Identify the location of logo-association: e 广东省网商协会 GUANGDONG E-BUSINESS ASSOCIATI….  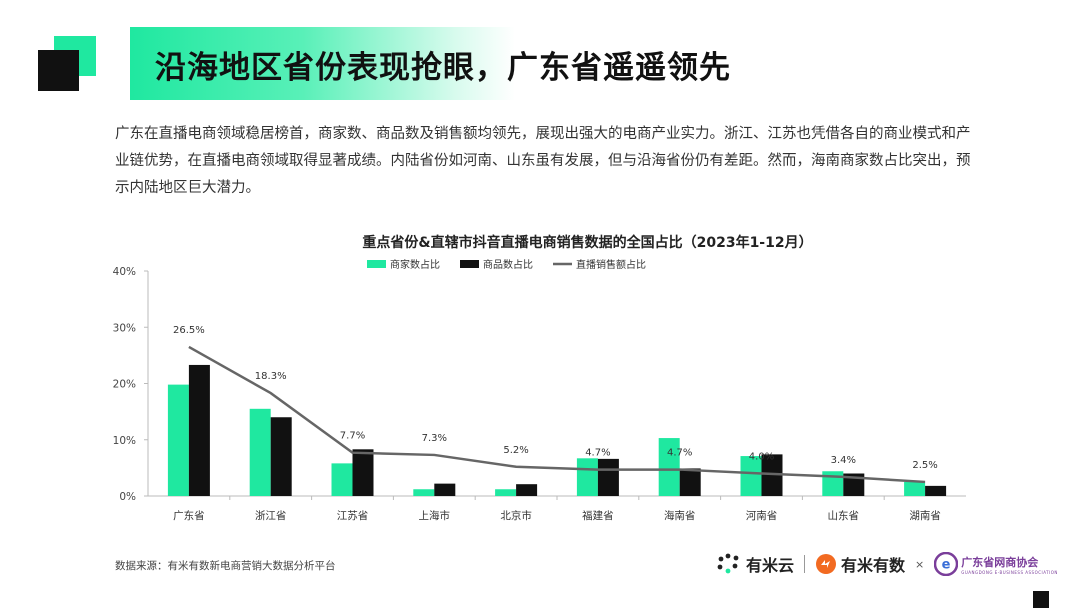
(996, 564).